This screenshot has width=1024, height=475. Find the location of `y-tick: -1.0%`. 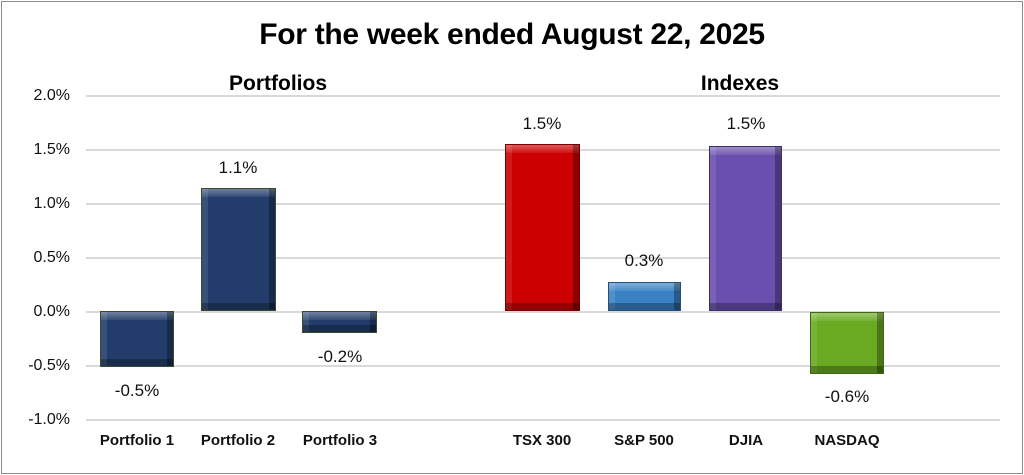

y-tick: -1.0% is located at coordinates (49, 419).